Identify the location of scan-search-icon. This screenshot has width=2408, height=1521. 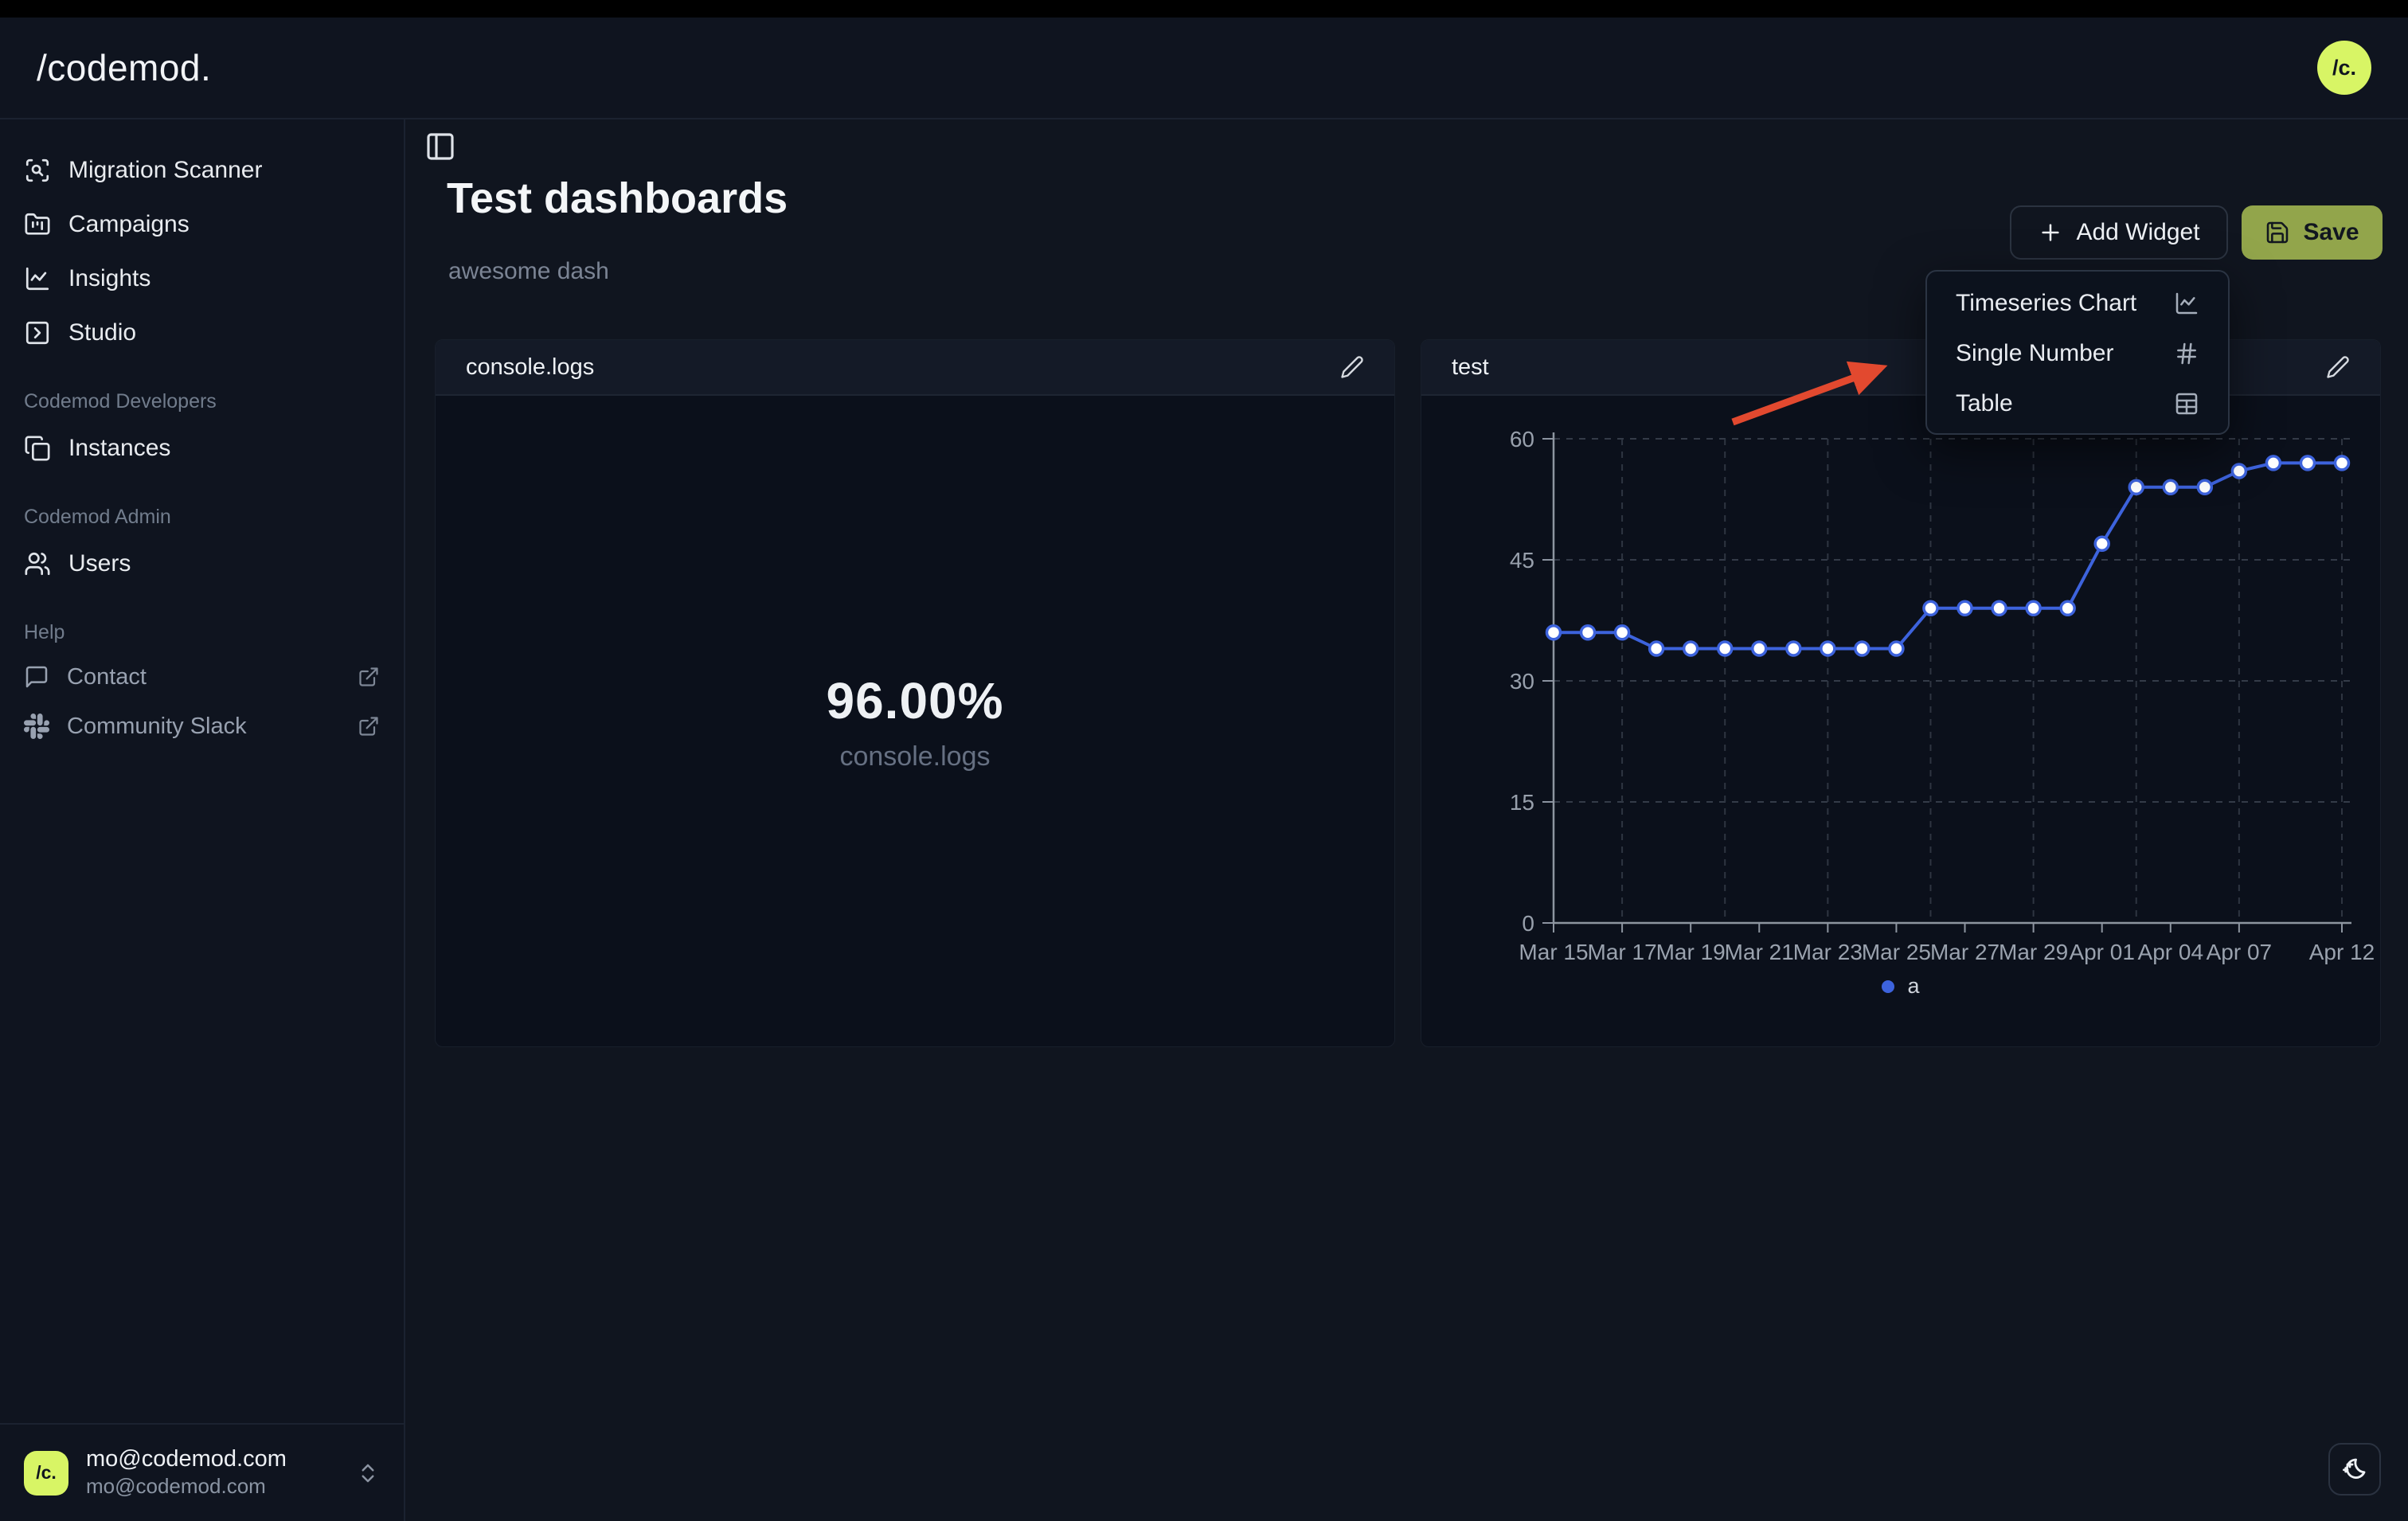
(37, 170).